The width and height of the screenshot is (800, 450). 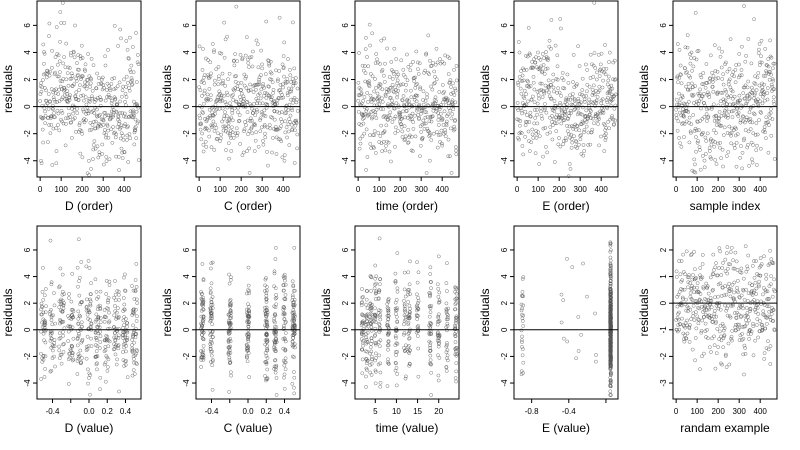 I want to click on x-tick-label: 0, so click(x=517, y=189).